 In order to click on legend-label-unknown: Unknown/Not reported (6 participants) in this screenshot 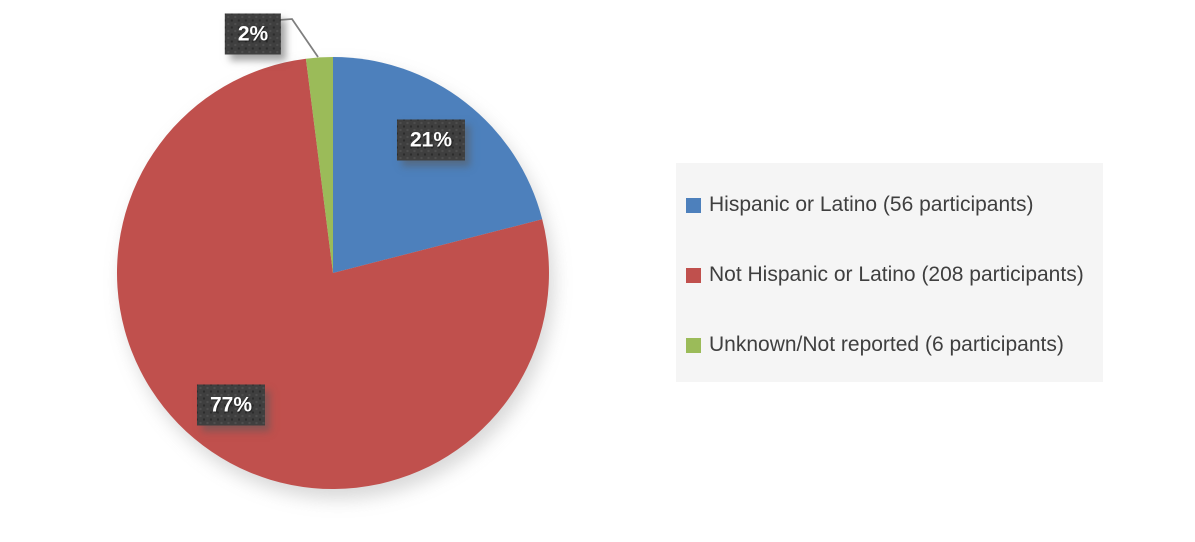, I will do `click(886, 344)`.